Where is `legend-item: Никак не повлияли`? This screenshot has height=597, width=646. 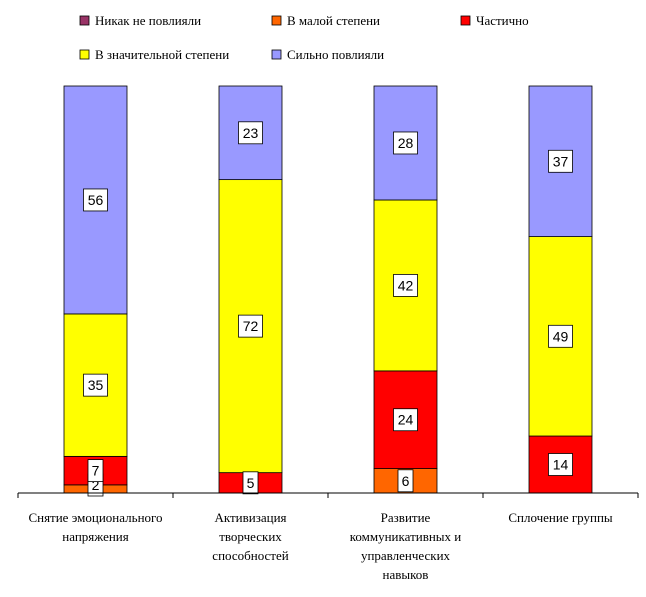 legend-item: Никак не повлияли is located at coordinates (140, 20).